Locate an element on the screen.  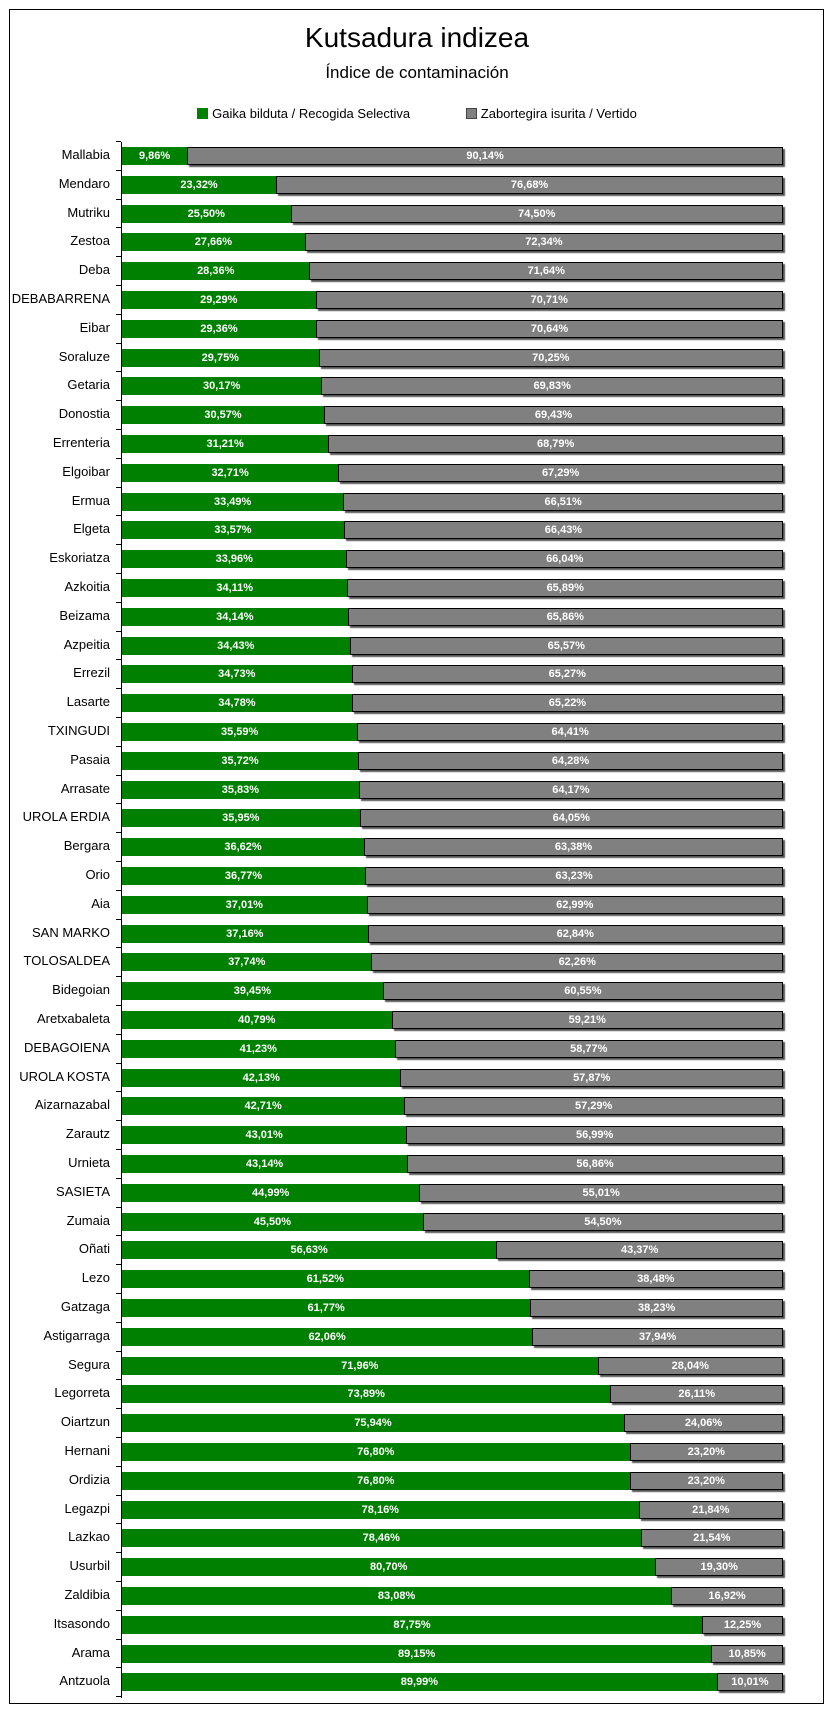
bar-selective: 37,16% is located at coordinates (245, 933).